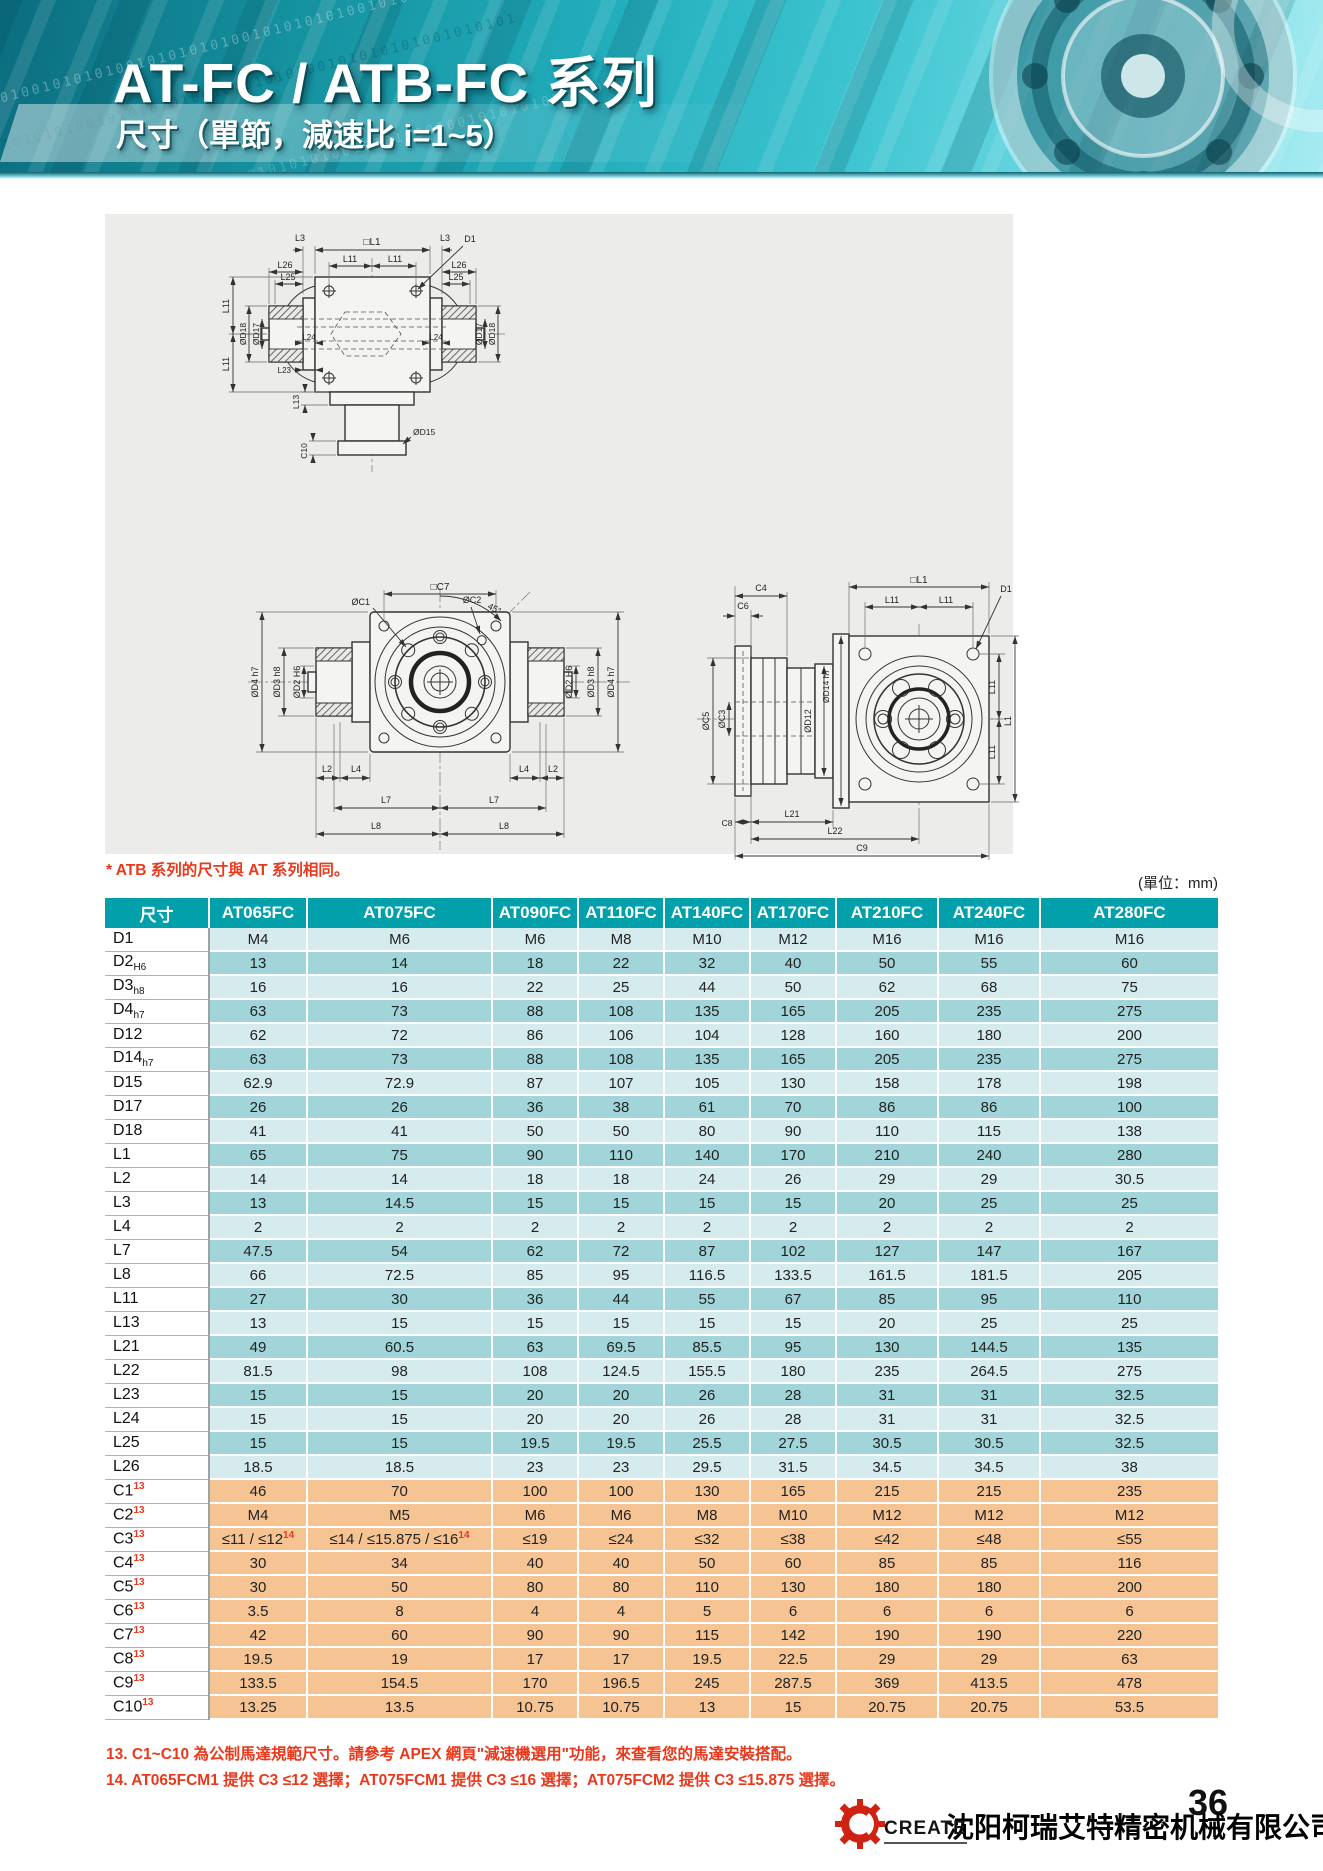 Image resolution: width=1323 pixels, height=1871 pixels. I want to click on table-row: C813 19.5 19 17 17 19.5 22.5 29 29 63, so click(661, 1659).